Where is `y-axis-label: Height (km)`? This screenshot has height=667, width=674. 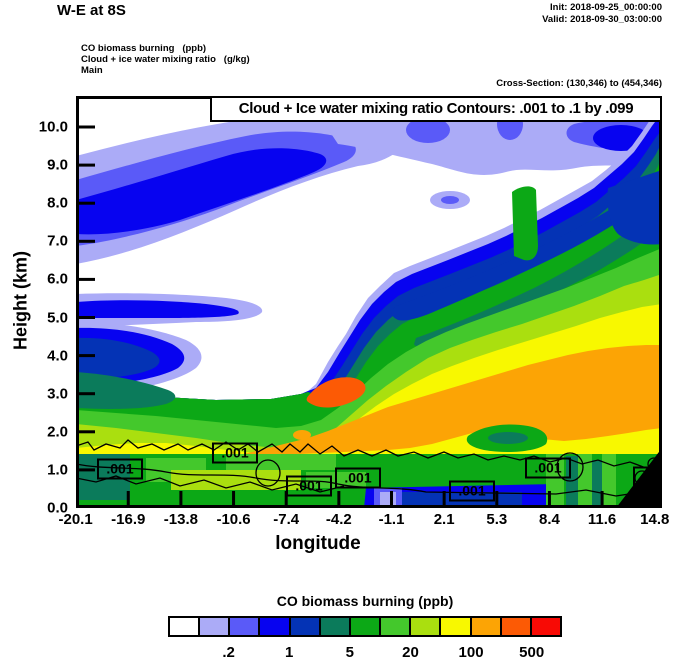 y-axis-label: Height (km) is located at coordinates (20, 300).